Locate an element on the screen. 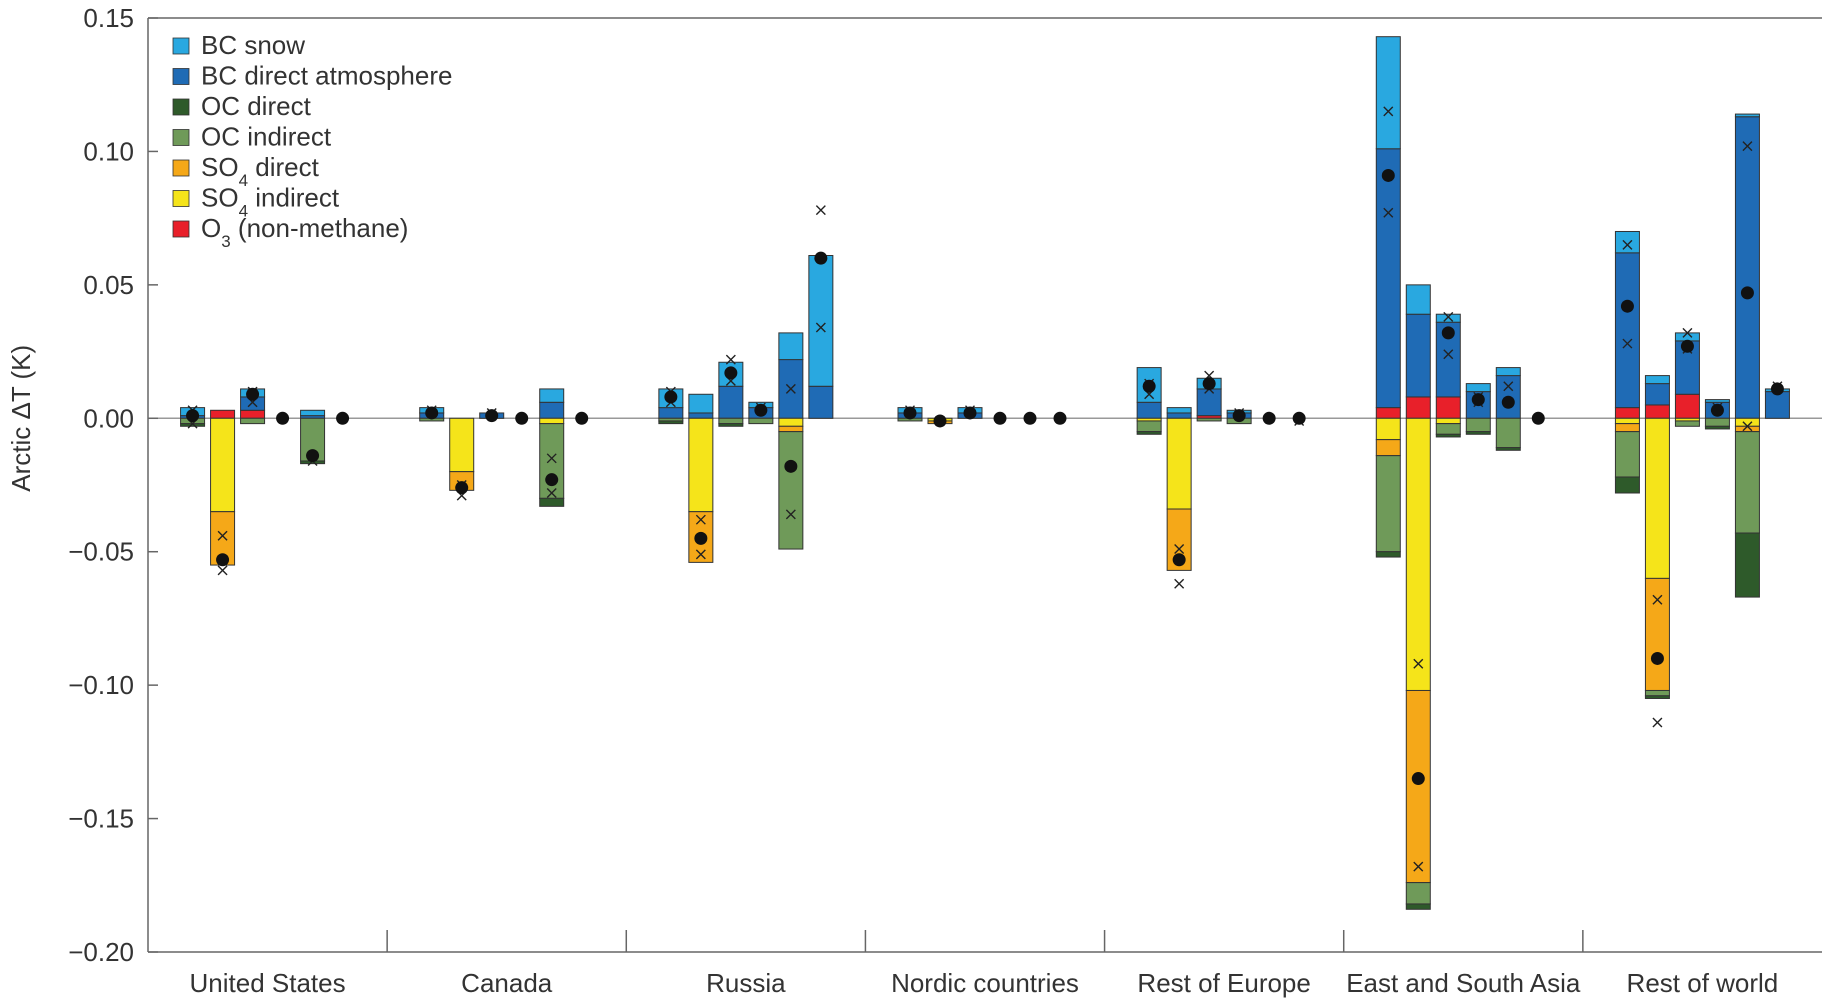 The image size is (1825, 1003). legend-swatch-oc_dir is located at coordinates (181, 107).